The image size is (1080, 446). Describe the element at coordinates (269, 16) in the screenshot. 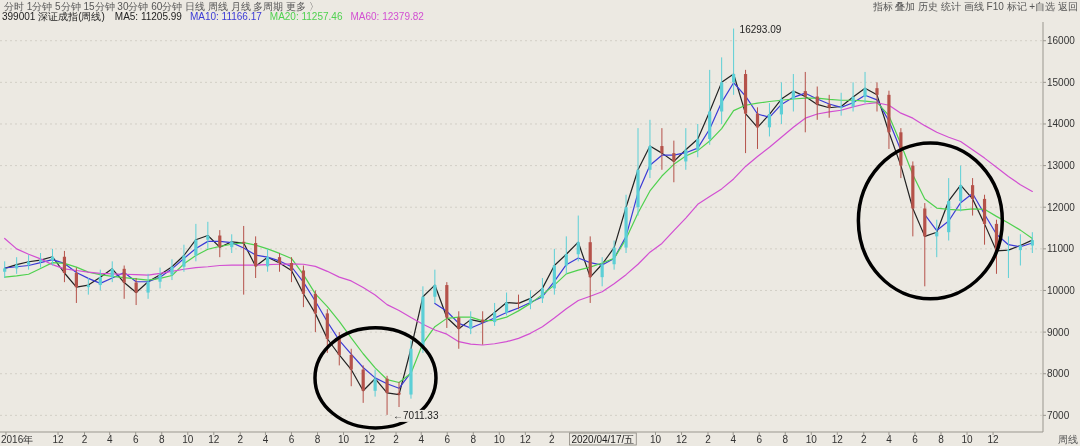

I see `legend: MA5: 11205.99 MA10: 11166.17 MA20: 11257.46 MA60: 12379.82` at that location.